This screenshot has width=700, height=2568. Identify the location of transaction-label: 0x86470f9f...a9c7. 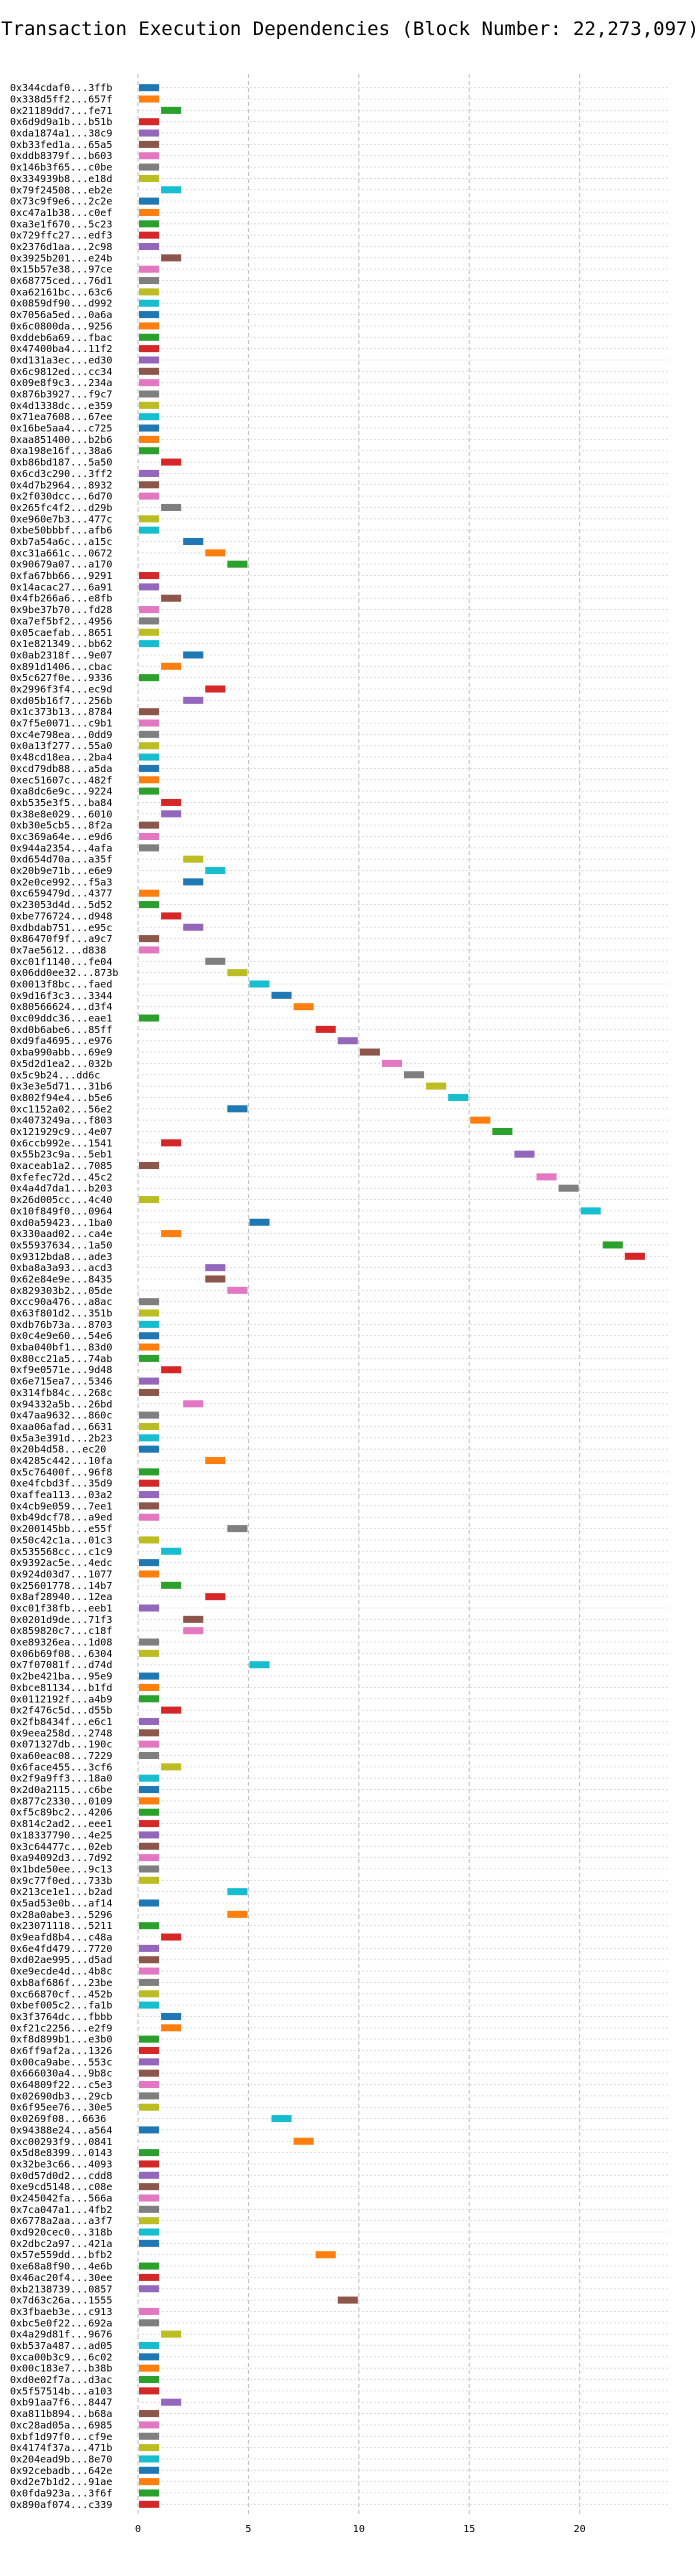
(61, 939).